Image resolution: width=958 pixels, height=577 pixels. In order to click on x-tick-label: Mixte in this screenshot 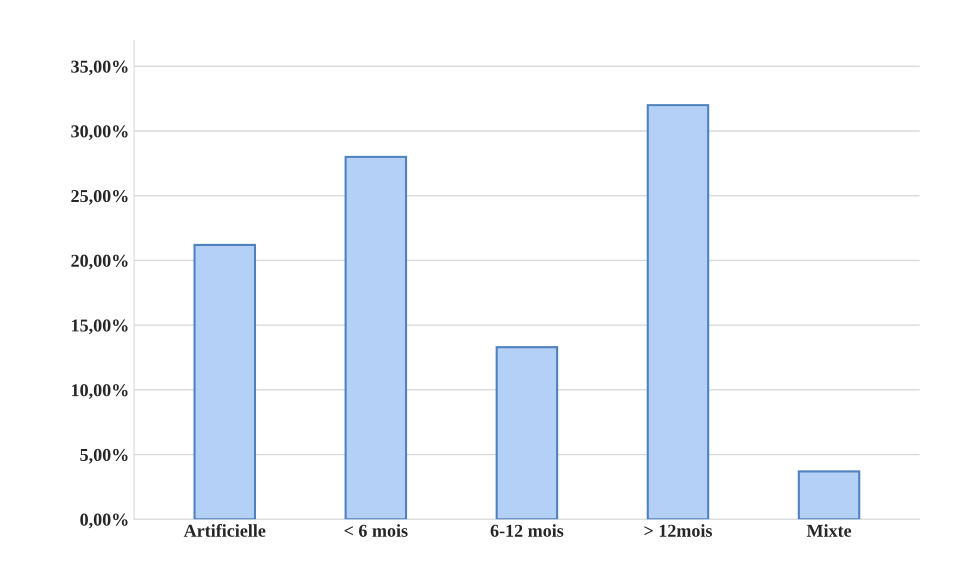, I will do `click(829, 530)`.